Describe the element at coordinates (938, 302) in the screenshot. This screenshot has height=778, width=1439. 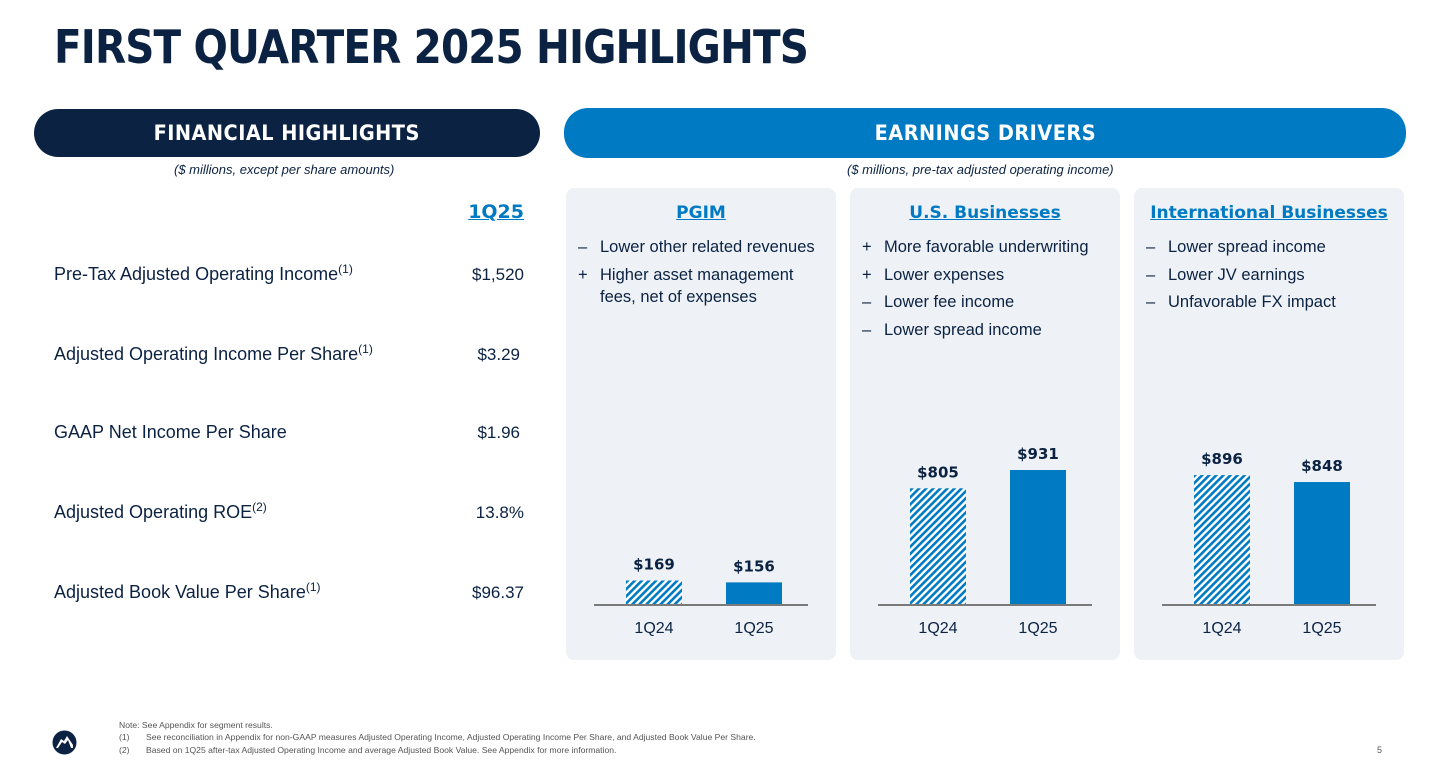
I see `driver-item: – Lower fee income` at that location.